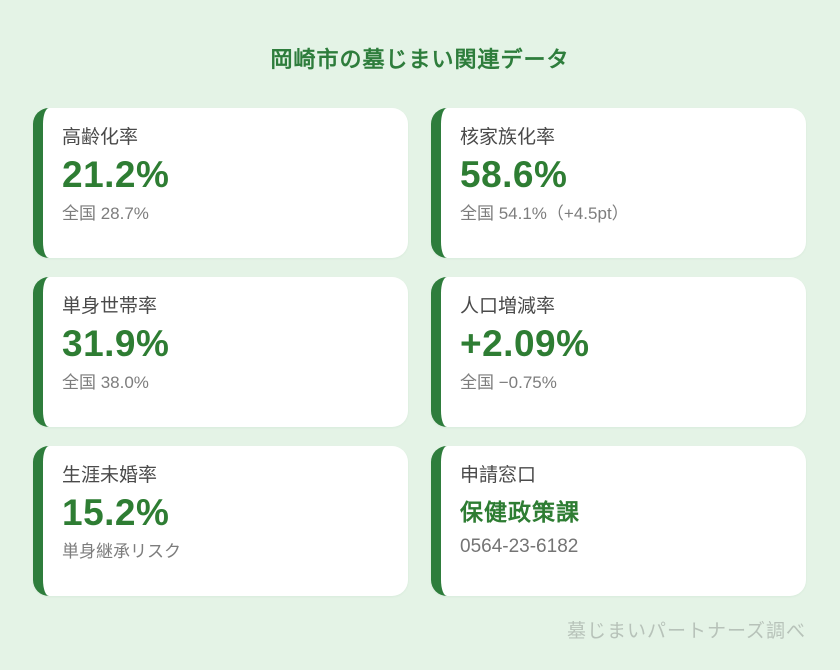 The width and height of the screenshot is (840, 670). What do you see at coordinates (618, 352) in the screenshot?
I see `card-population-change-rate: 人口増減率 +2.09% 全国 −0.75%` at bounding box center [618, 352].